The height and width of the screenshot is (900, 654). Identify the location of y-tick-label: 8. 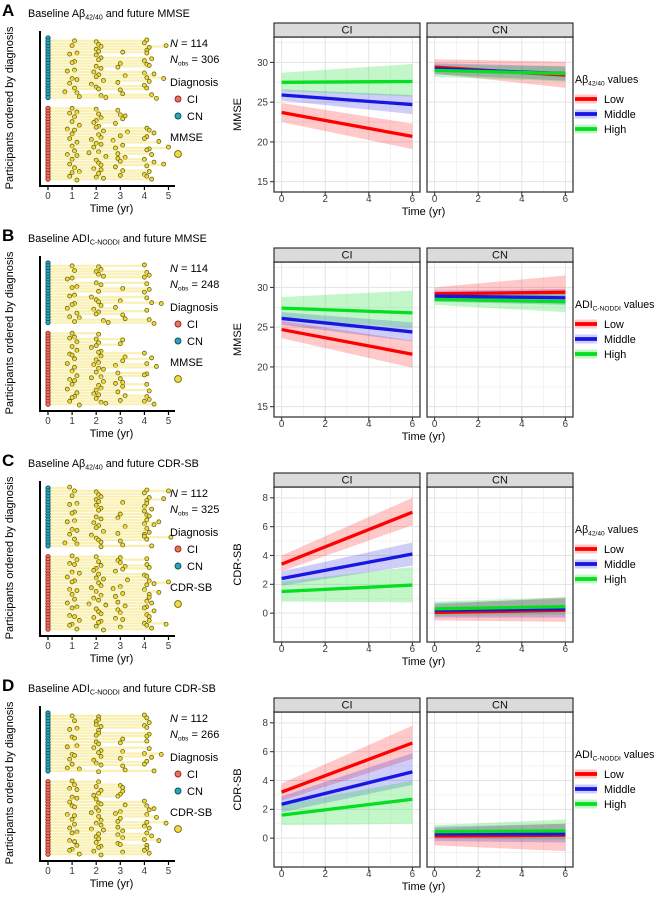
(266, 723).